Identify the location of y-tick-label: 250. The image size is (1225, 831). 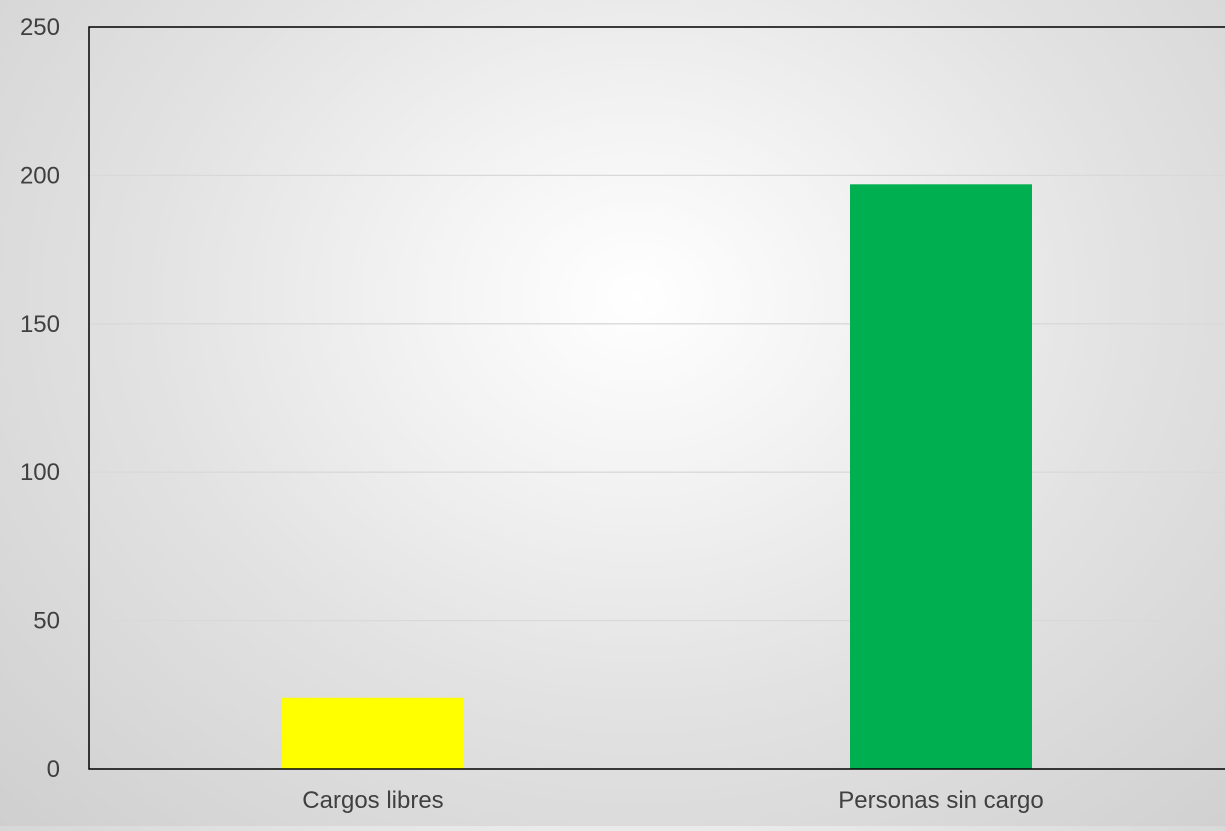
(40, 27).